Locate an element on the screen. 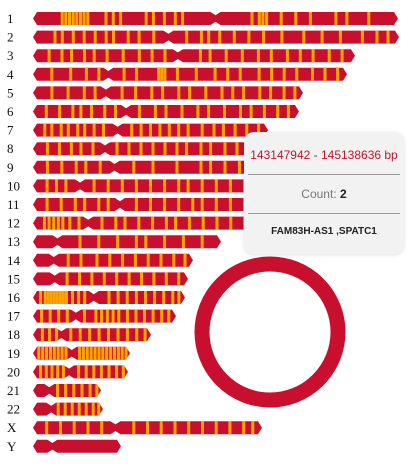 This screenshot has height=470, width=419. chromosome-3: 3 is located at coordinates (181, 55).